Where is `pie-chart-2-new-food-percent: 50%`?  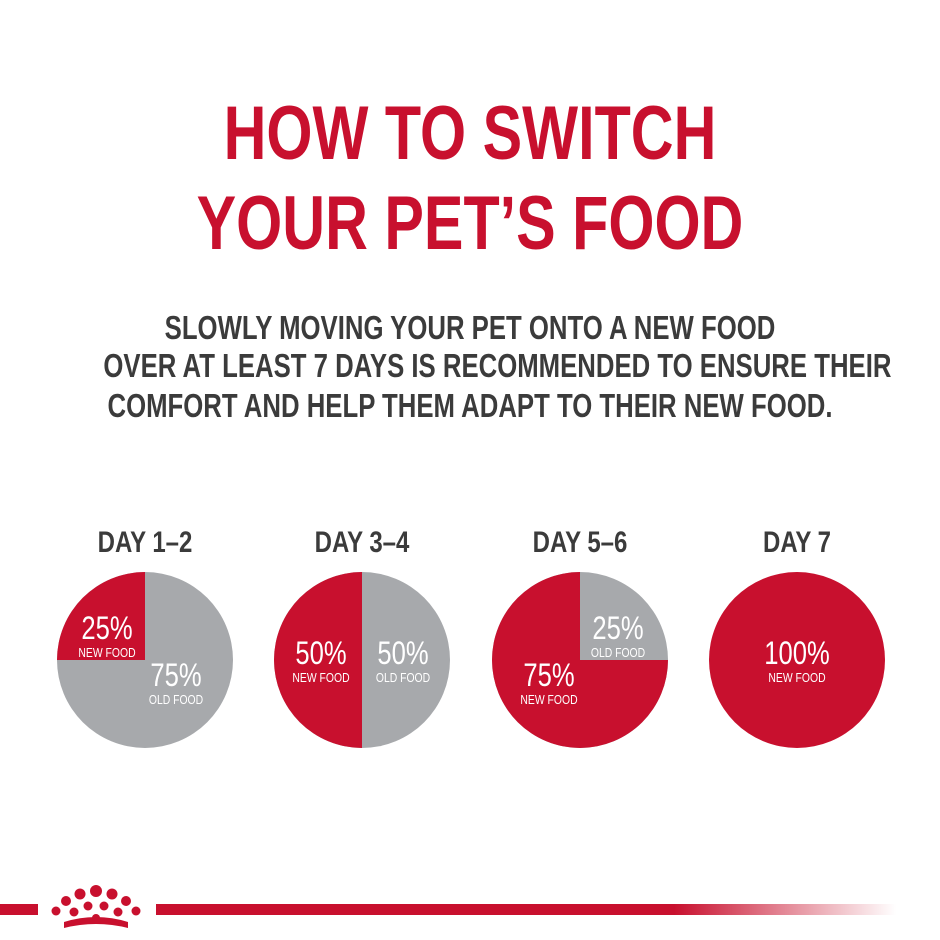
pie-chart-2-new-food-percent: 50% is located at coordinates (320, 653).